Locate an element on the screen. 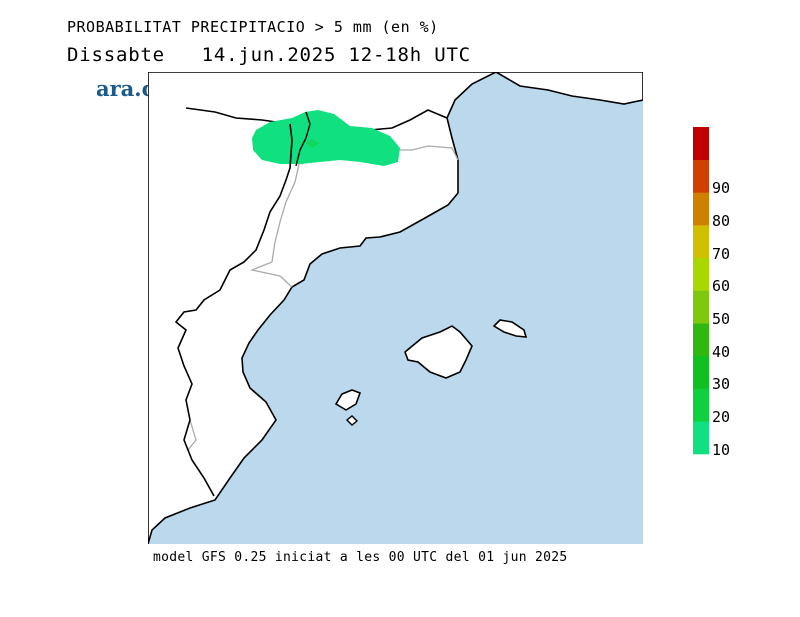 The width and height of the screenshot is (800, 617). legend-label: 10 is located at coordinates (721, 449).